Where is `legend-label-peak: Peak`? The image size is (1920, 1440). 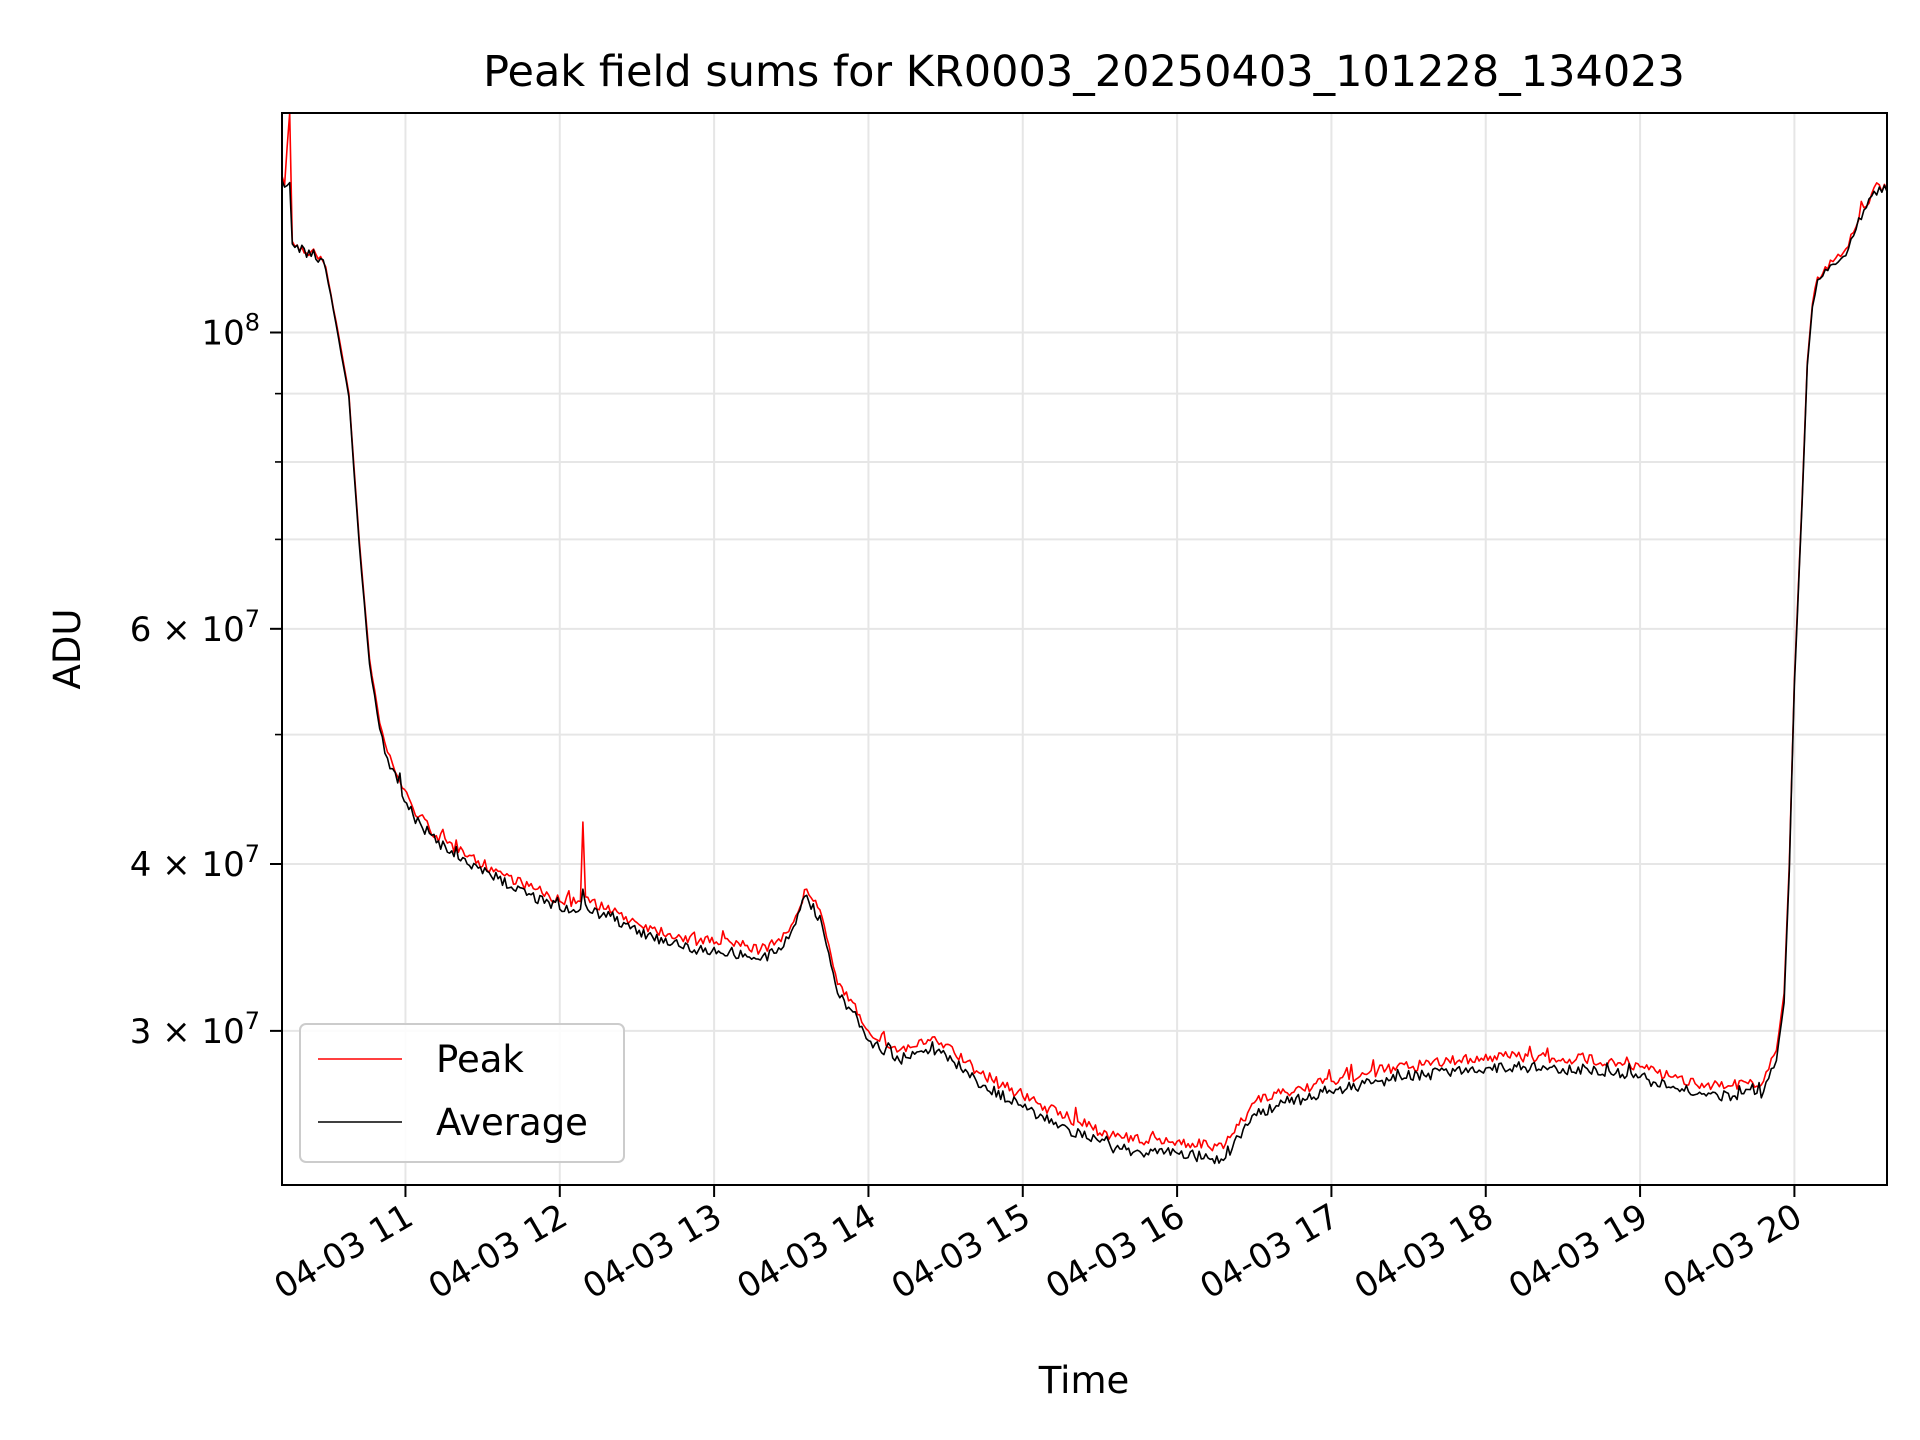 legend-label-peak: Peak is located at coordinates (480, 1059).